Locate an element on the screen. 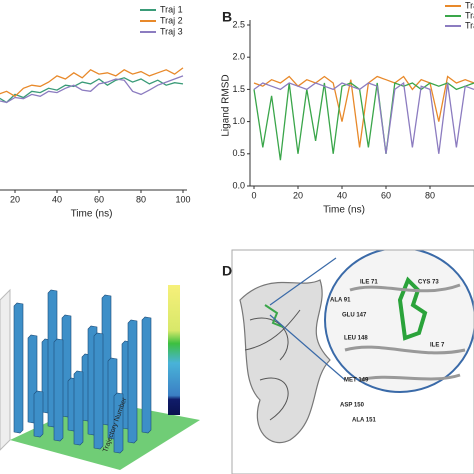 Image resolution: width=474 pixels, height=474 pixels. residue-label: ILE 71 is located at coordinates (369, 283).